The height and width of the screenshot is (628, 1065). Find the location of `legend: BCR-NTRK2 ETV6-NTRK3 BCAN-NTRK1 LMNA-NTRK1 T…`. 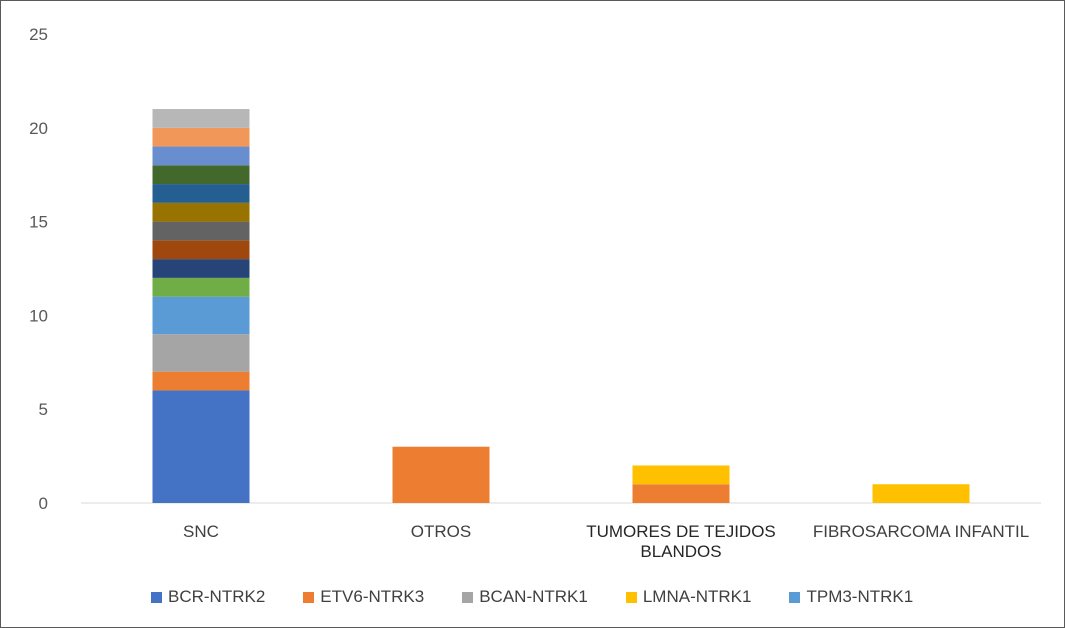

legend: BCR-NTRK2 ETV6-NTRK3 BCAN-NTRK1 LMNA-NTRK1 T… is located at coordinates (532, 597).